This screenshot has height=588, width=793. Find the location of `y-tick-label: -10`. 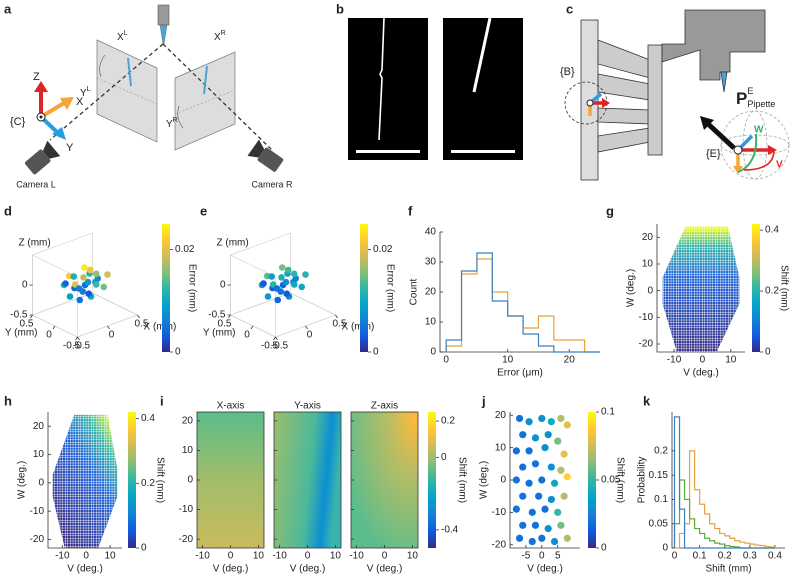

y-tick-label: -10 is located at coordinates (37, 511).